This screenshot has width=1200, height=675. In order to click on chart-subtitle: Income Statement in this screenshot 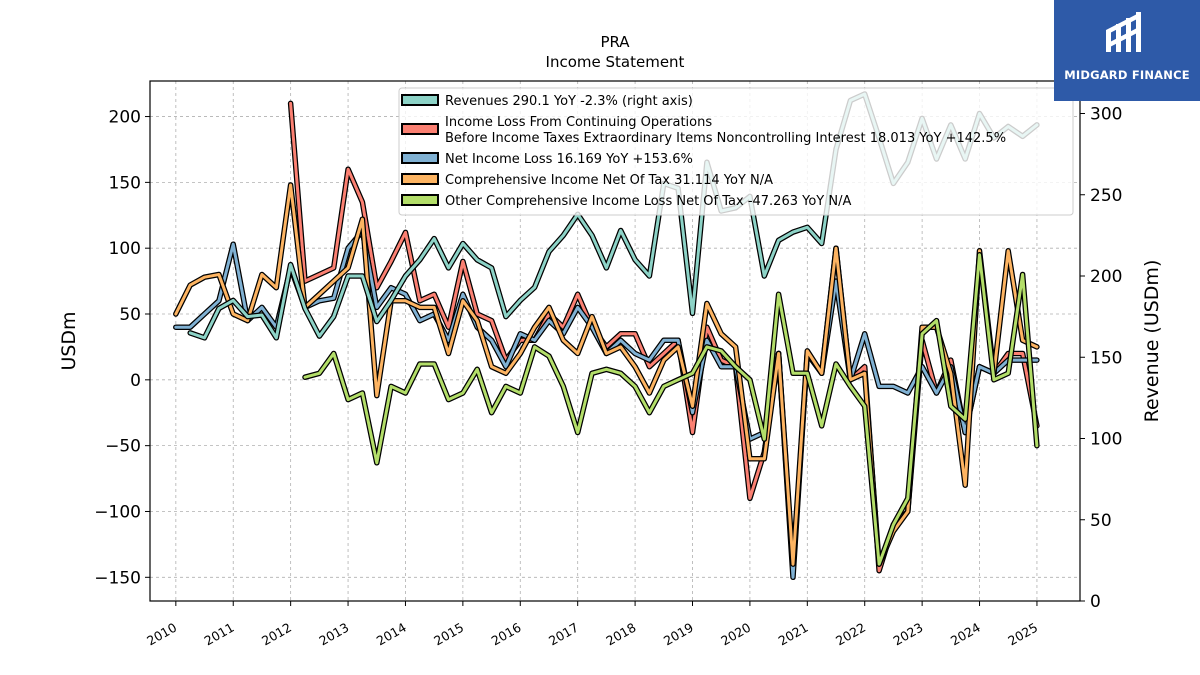, I will do `click(615, 62)`.